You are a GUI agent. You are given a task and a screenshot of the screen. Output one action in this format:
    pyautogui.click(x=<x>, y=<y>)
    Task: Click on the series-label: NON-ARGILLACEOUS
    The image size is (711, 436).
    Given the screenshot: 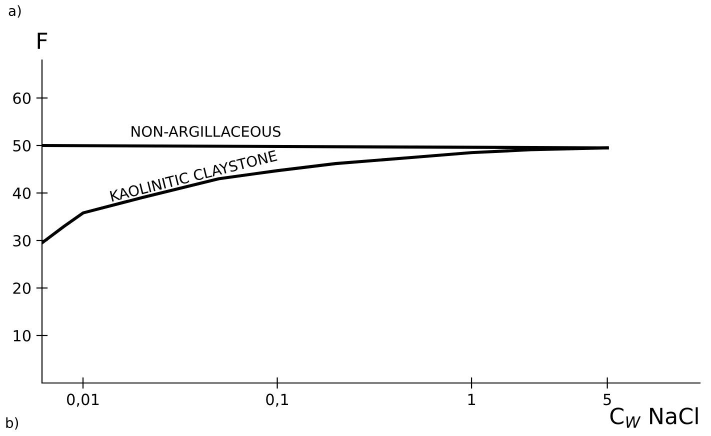 What is the action you would take?
    pyautogui.click(x=206, y=131)
    